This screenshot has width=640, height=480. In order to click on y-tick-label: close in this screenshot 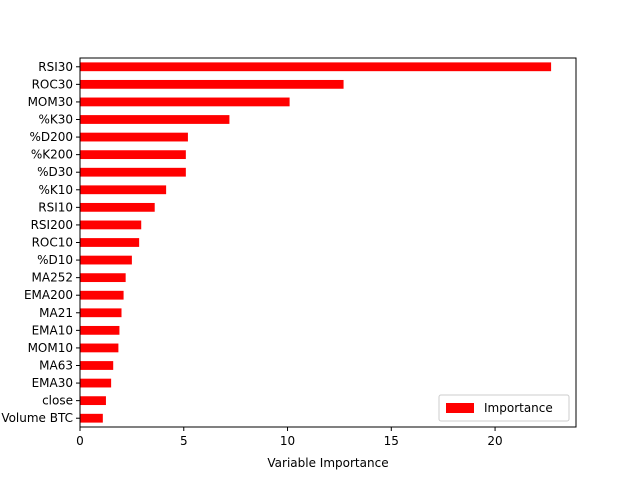, I will do `click(57, 401)`.